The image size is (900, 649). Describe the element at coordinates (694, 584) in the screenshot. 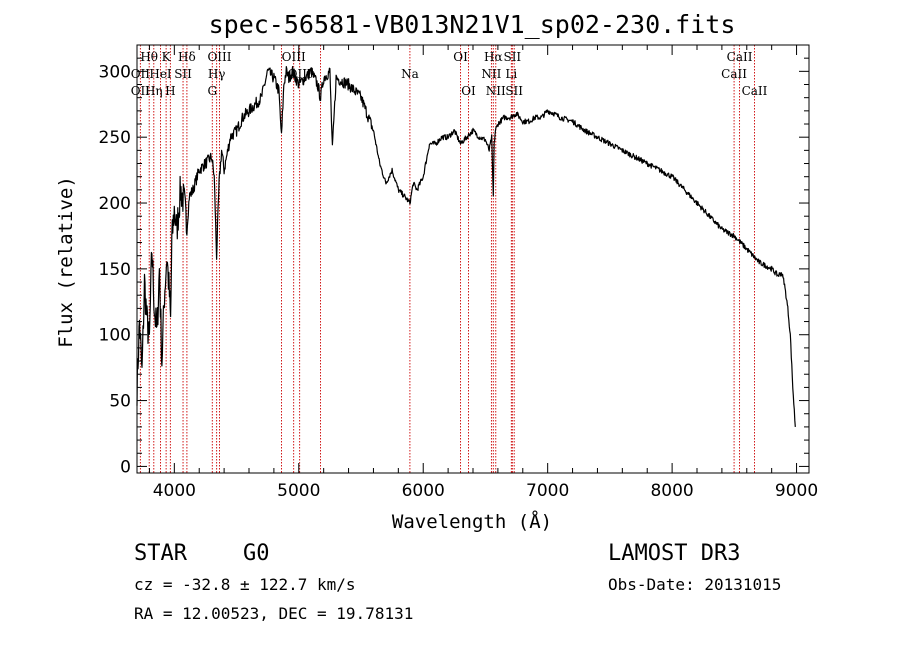

I see `observation-date: Obs-Date: 20131015` at that location.